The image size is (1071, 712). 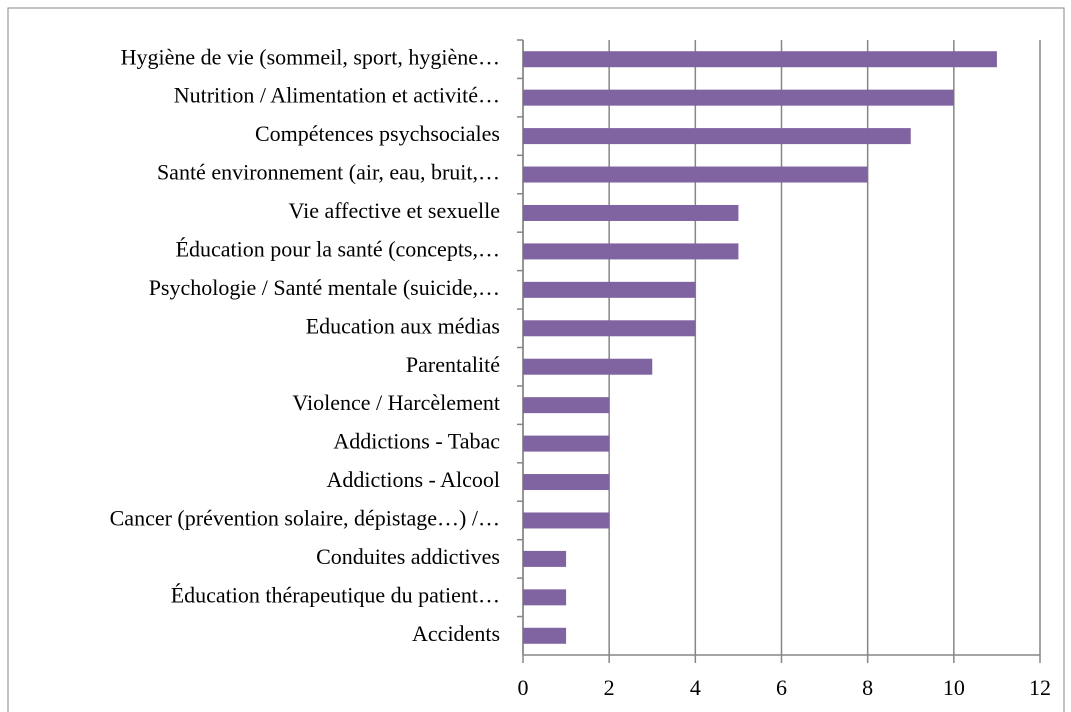 I want to click on x-tick-label: 12, so click(x=1040, y=687).